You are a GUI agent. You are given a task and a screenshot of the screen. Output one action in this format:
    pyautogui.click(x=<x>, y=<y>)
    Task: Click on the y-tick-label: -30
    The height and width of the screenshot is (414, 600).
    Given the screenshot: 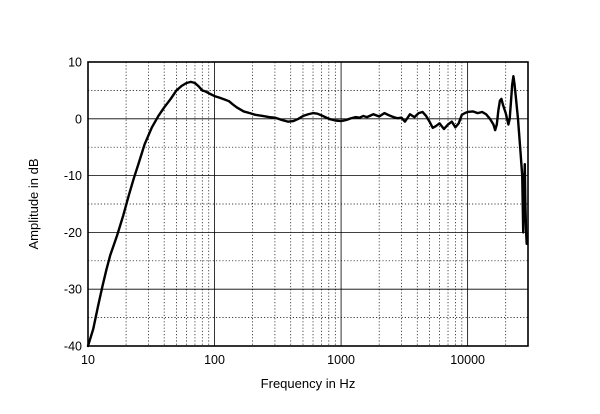 What is the action you would take?
    pyautogui.click(x=73, y=290)
    